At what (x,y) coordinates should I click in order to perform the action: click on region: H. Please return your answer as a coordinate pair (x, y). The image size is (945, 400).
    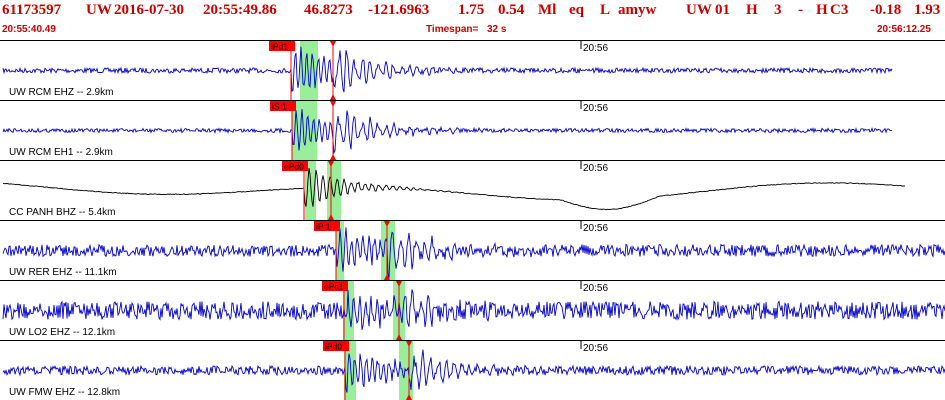
    Looking at the image, I should click on (822, 10).